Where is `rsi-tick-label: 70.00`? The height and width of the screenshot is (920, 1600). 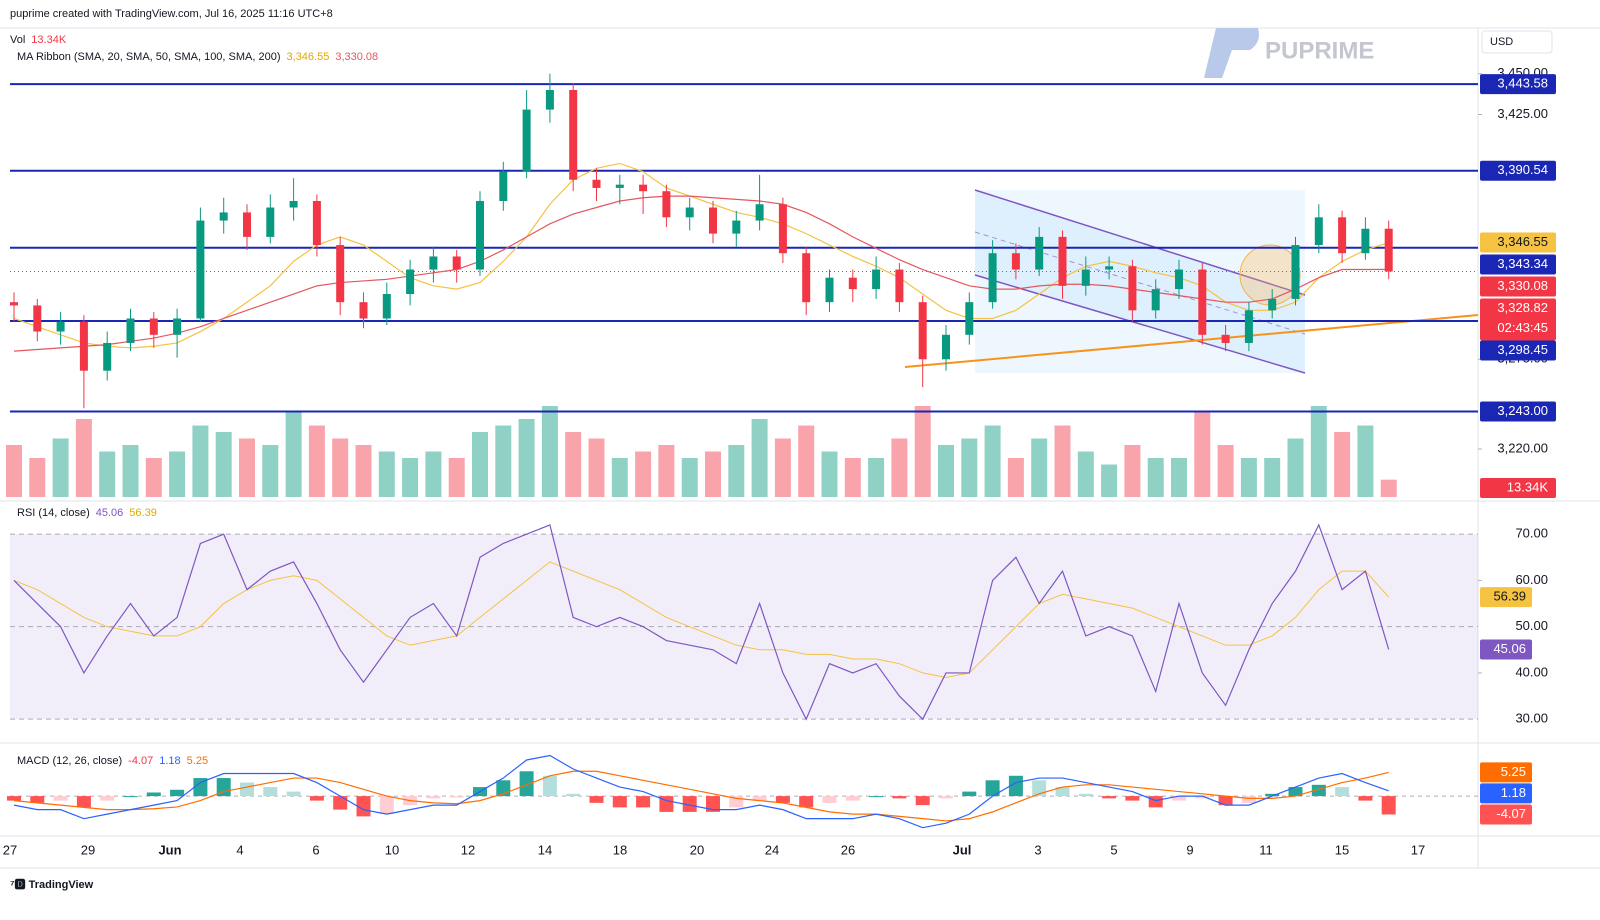 rsi-tick-label: 70.00 is located at coordinates (1531, 533).